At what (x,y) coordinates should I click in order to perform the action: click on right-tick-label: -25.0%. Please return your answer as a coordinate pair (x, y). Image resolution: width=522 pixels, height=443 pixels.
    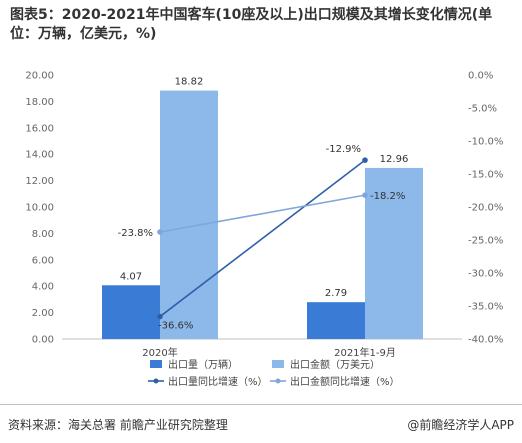
    Looking at the image, I should click on (485, 241).